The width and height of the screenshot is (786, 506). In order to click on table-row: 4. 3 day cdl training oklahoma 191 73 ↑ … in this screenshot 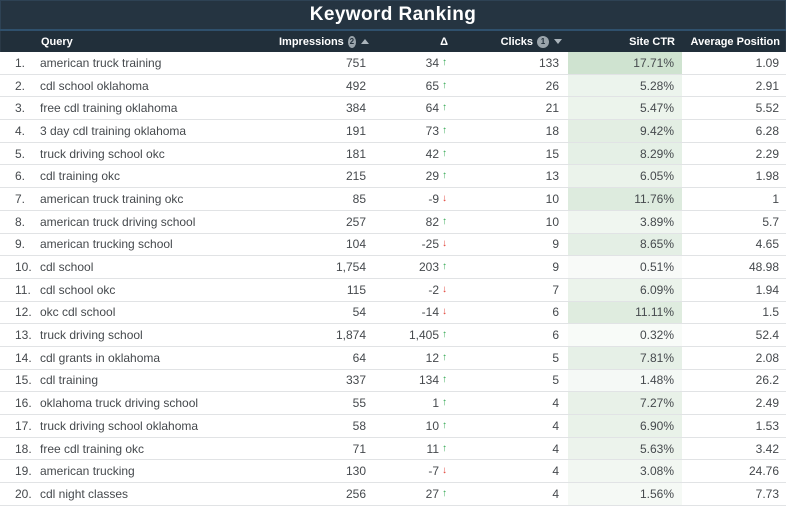, I will do `click(393, 131)`.